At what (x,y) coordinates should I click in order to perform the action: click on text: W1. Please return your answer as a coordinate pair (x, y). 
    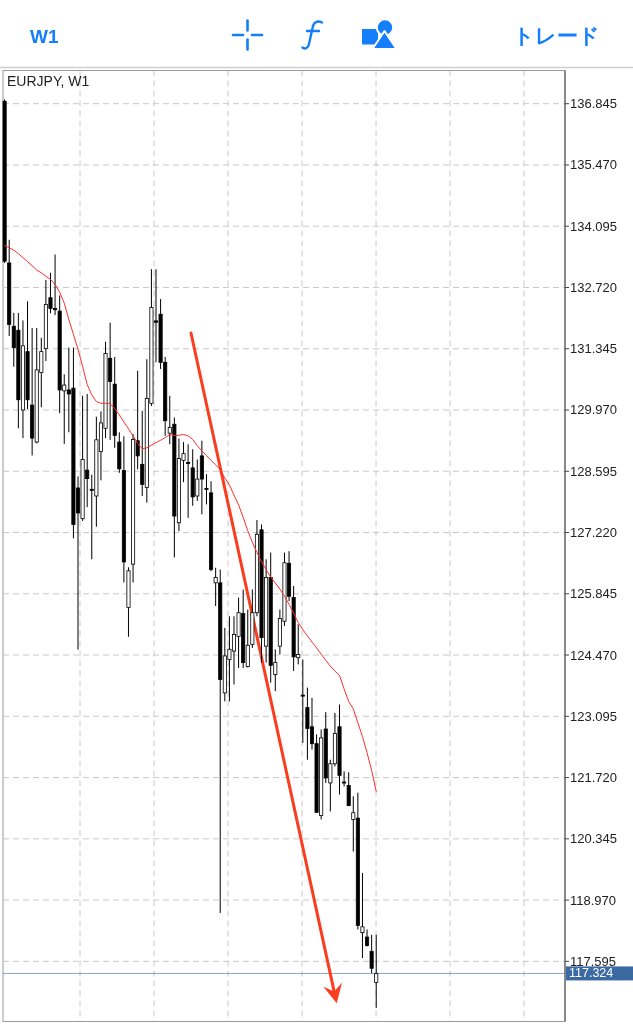
    Looking at the image, I should click on (44, 36).